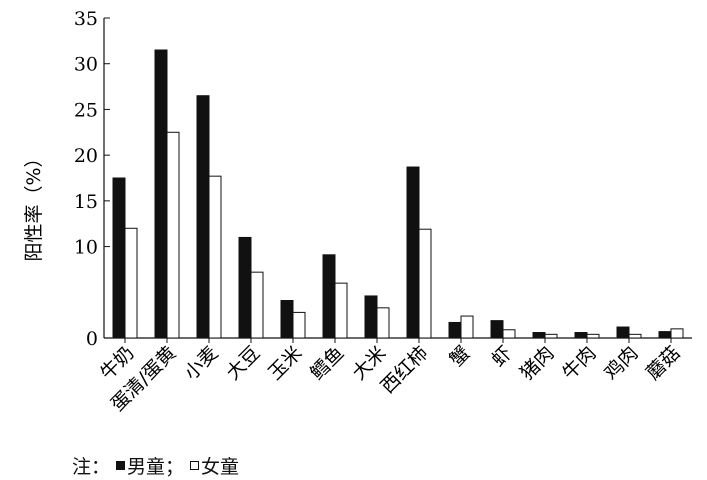 Image resolution: width=707 pixels, height=480 pixels. What do you see at coordinates (460, 356) in the screenshot?
I see `x-tick-label: 蟹` at bounding box center [460, 356].